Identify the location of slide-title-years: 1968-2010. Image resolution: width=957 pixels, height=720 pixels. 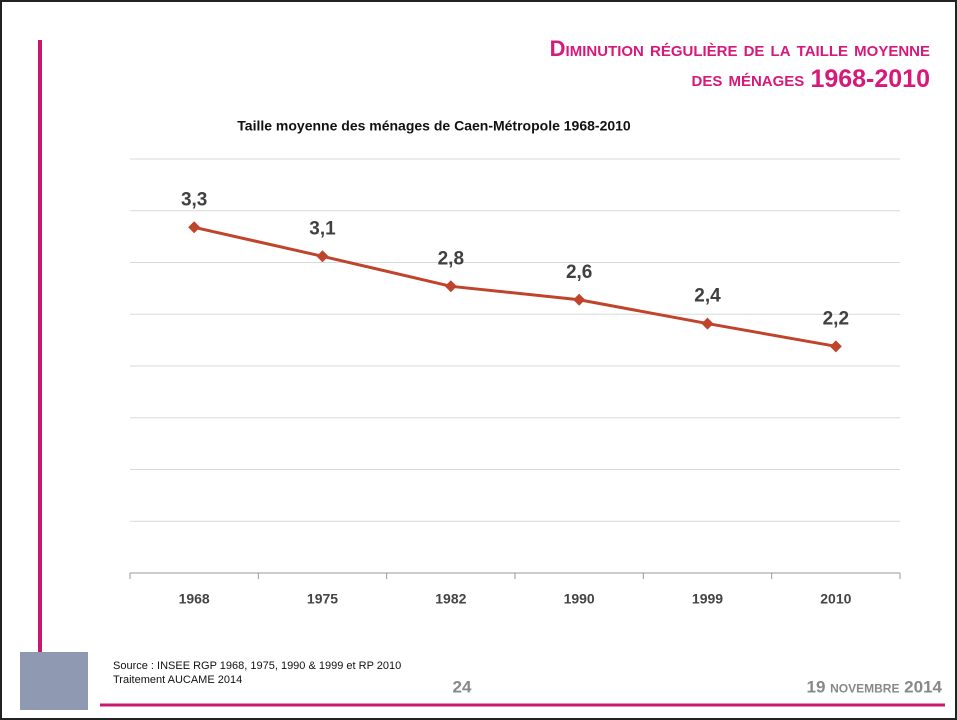
(870, 79).